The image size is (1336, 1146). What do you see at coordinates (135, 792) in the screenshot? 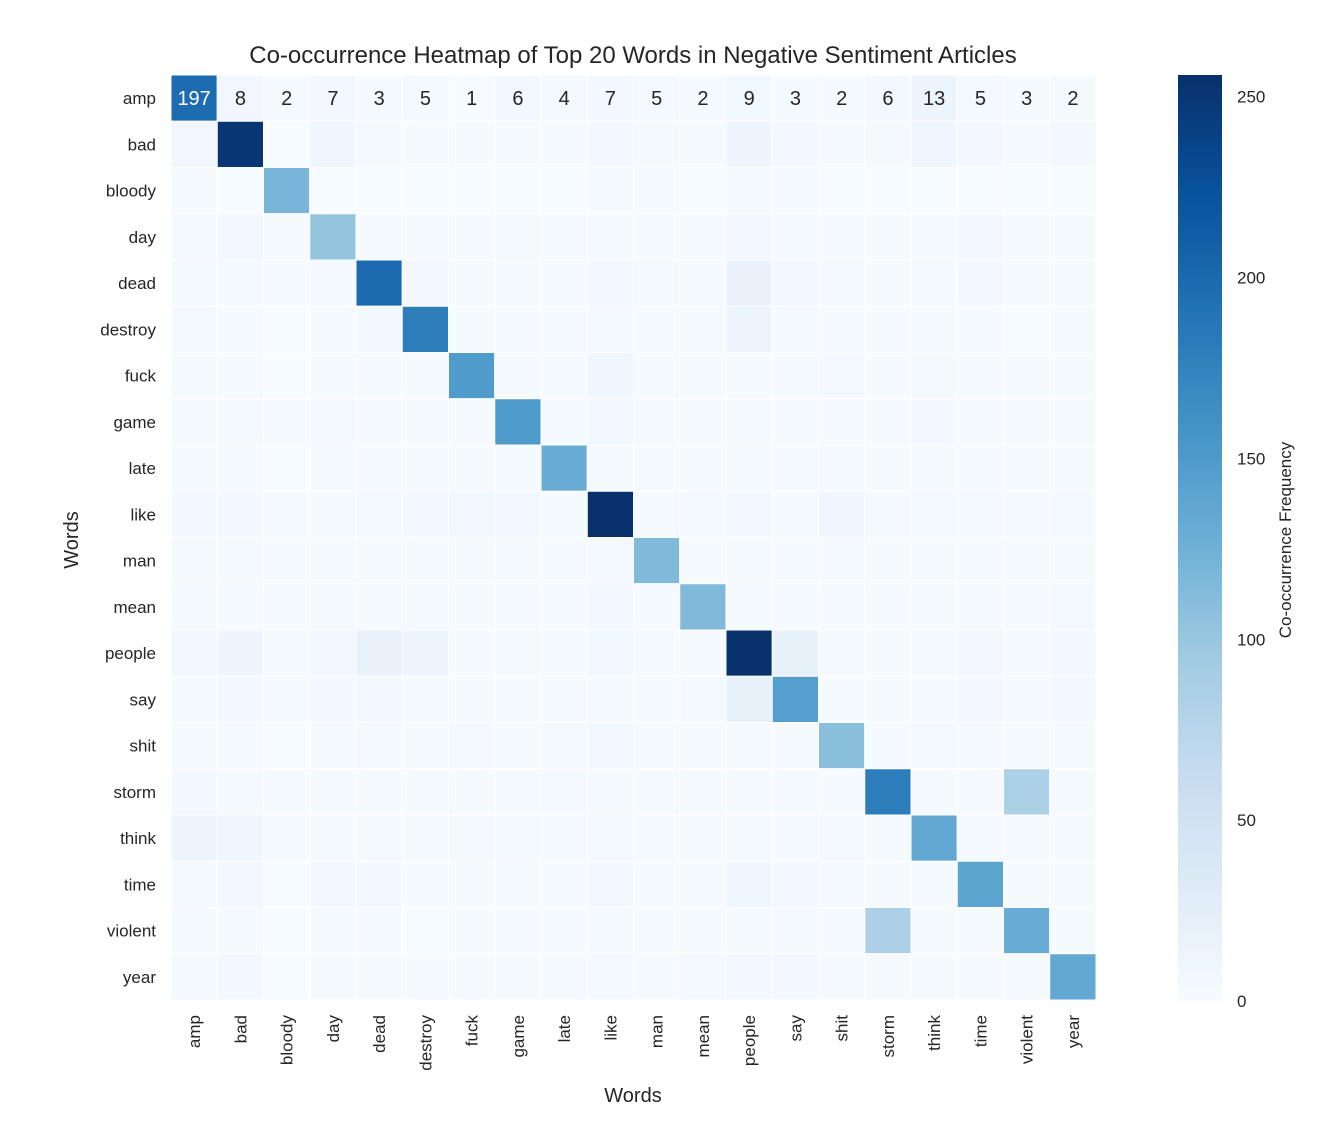
I see `y-tick-label: storm` at bounding box center [135, 792].